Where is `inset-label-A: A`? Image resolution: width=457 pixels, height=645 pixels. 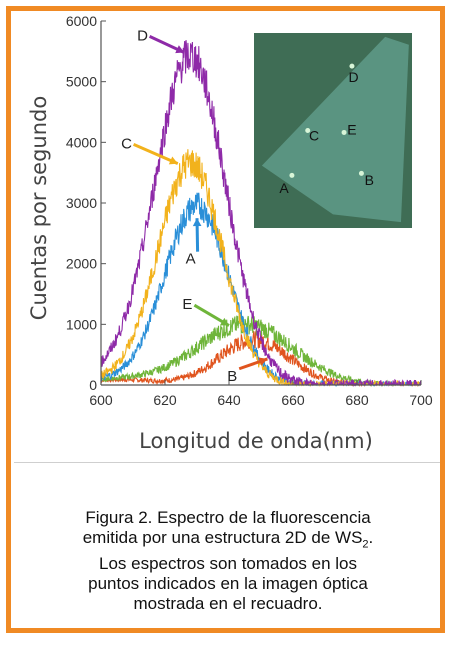
inset-label-A: A is located at coordinates (284, 188).